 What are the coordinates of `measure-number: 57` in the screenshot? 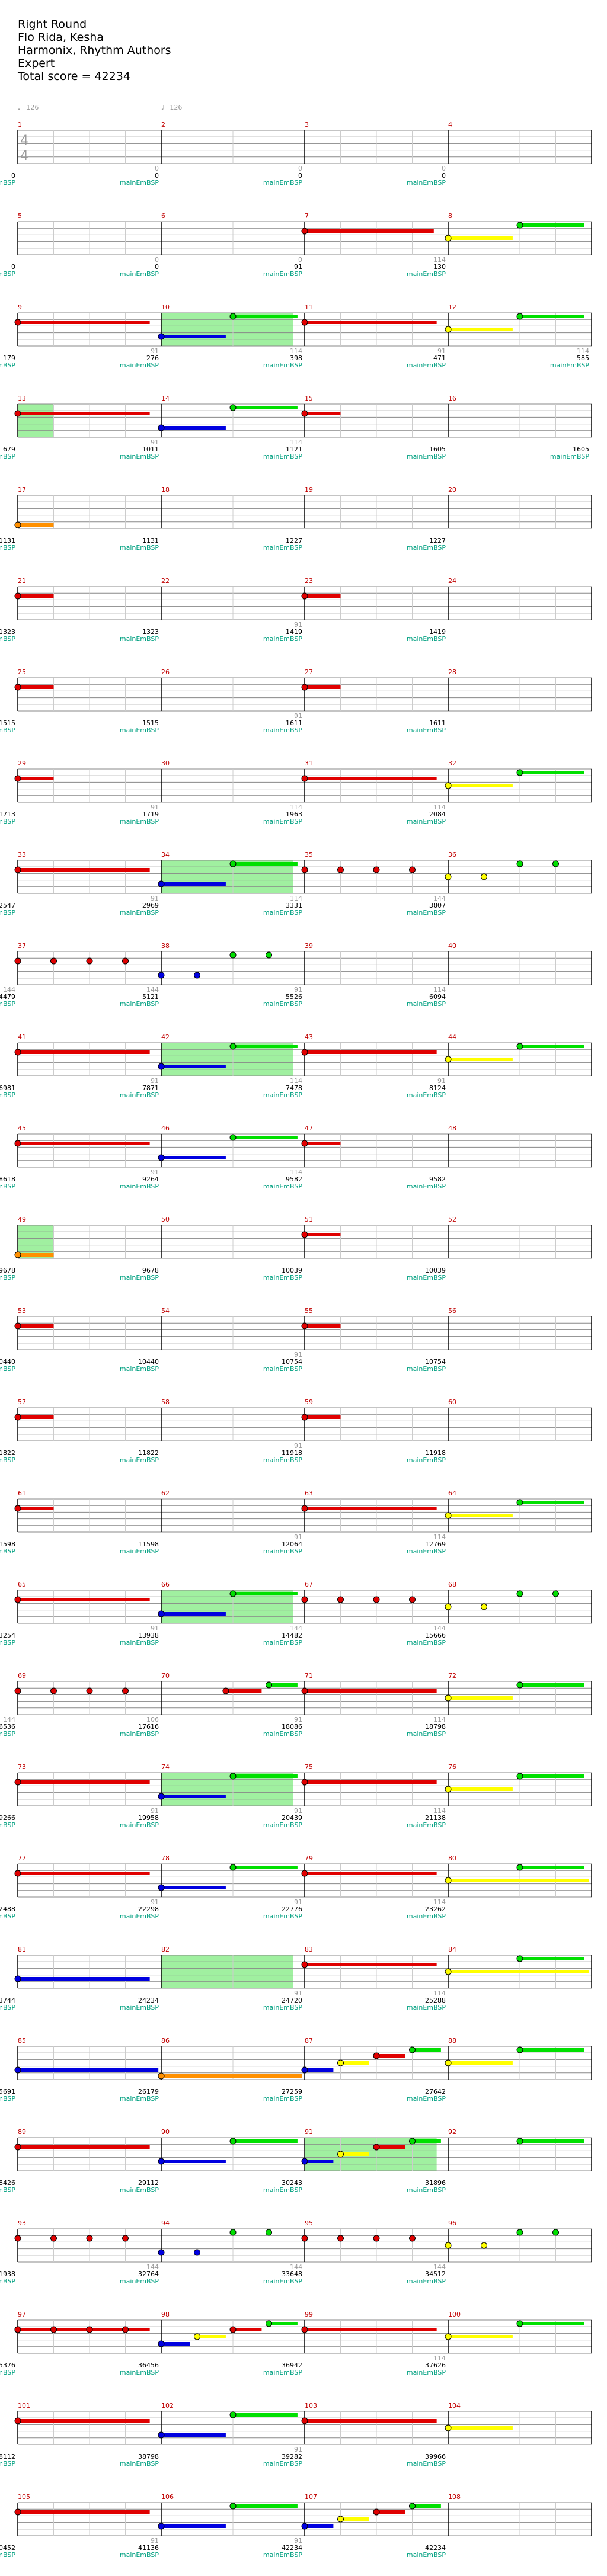 It's located at (22, 1402).